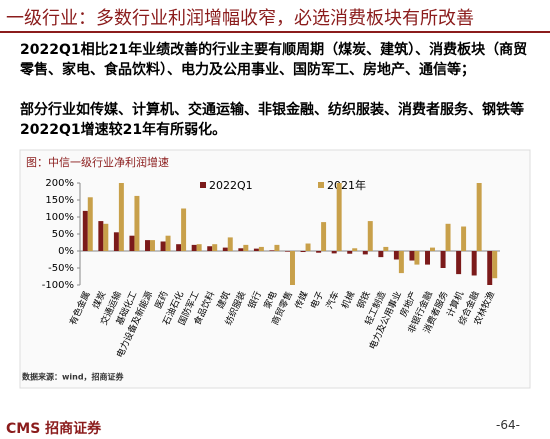  I want to click on y-tick-label: -50%, so click(61, 268).